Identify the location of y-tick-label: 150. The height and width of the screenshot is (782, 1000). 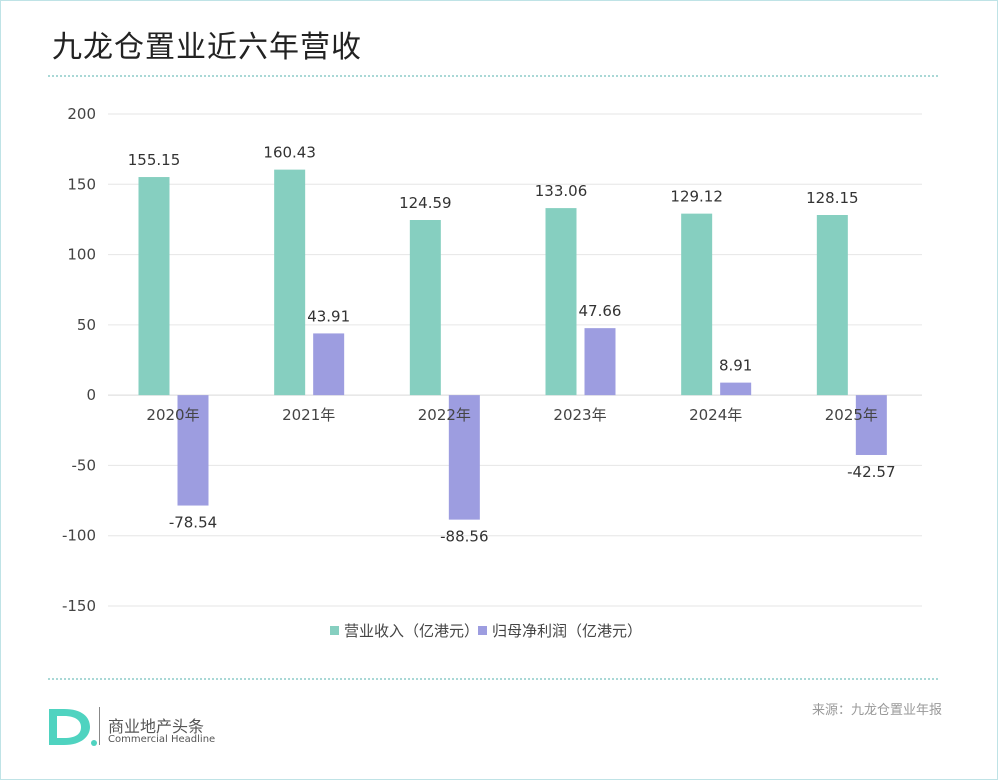
(81, 184).